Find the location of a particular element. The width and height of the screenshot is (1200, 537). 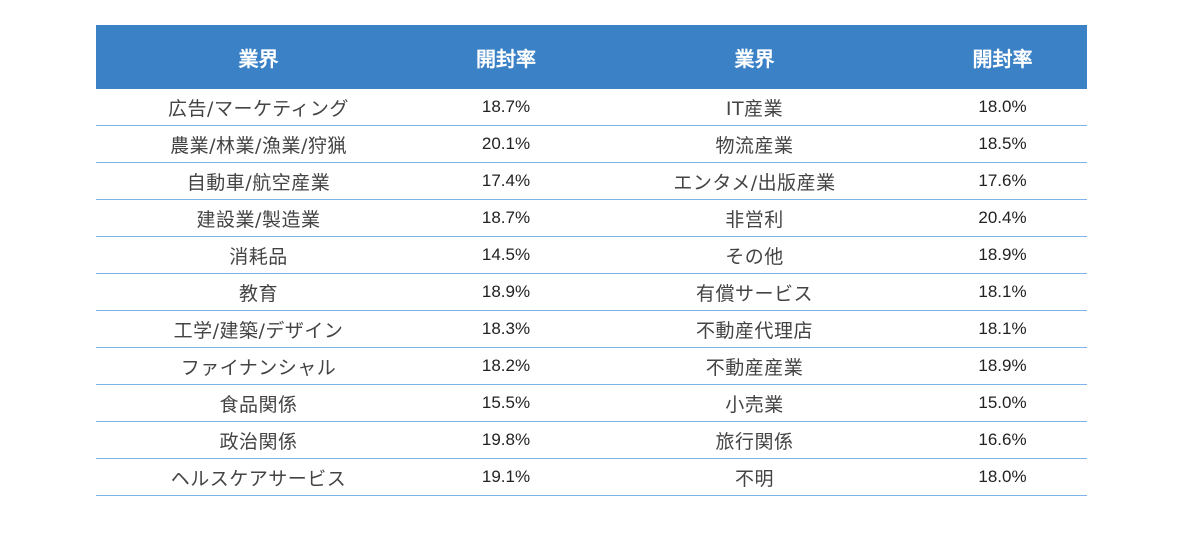

table-row: ヘルスケアサービス 19.1% 不明 18.0% is located at coordinates (591, 477).